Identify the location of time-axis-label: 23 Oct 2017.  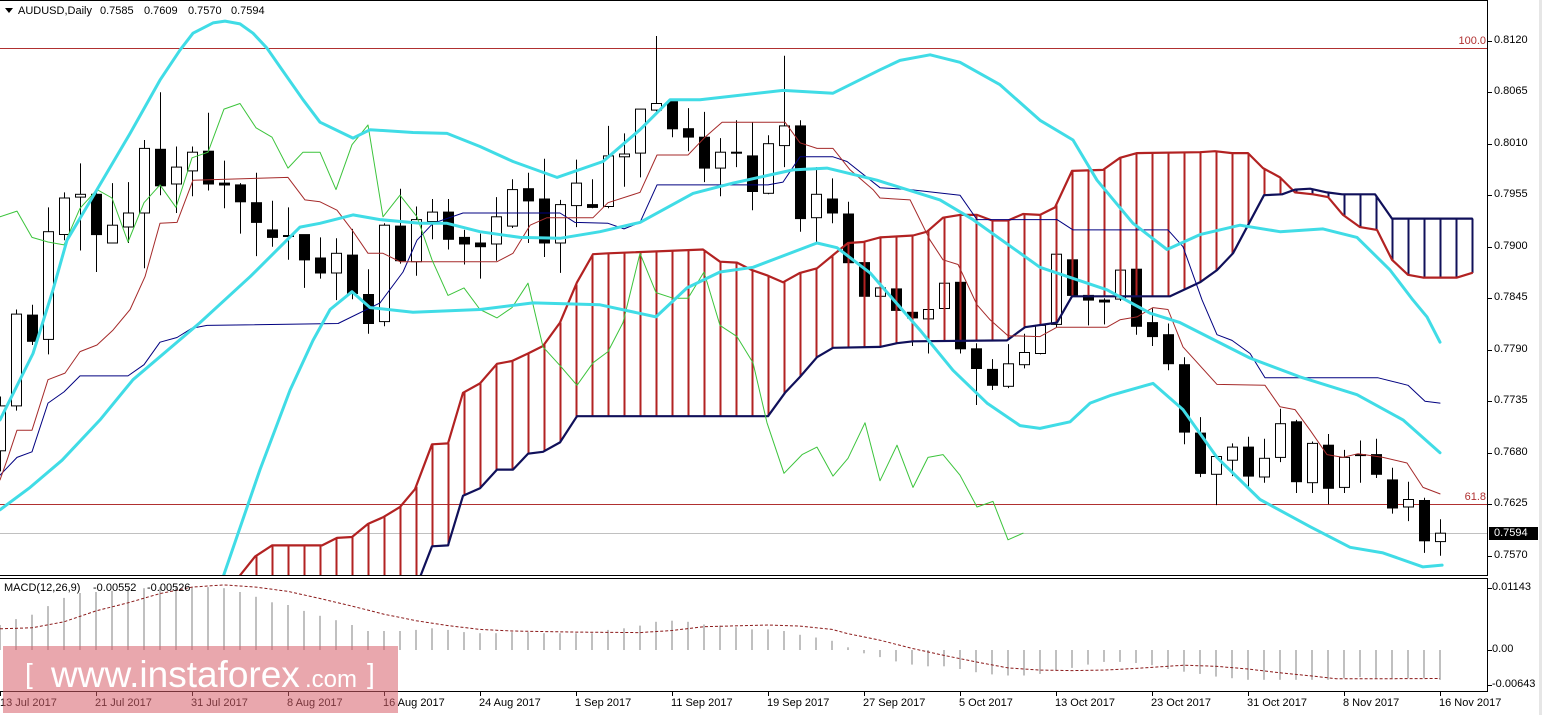
(1181, 703).